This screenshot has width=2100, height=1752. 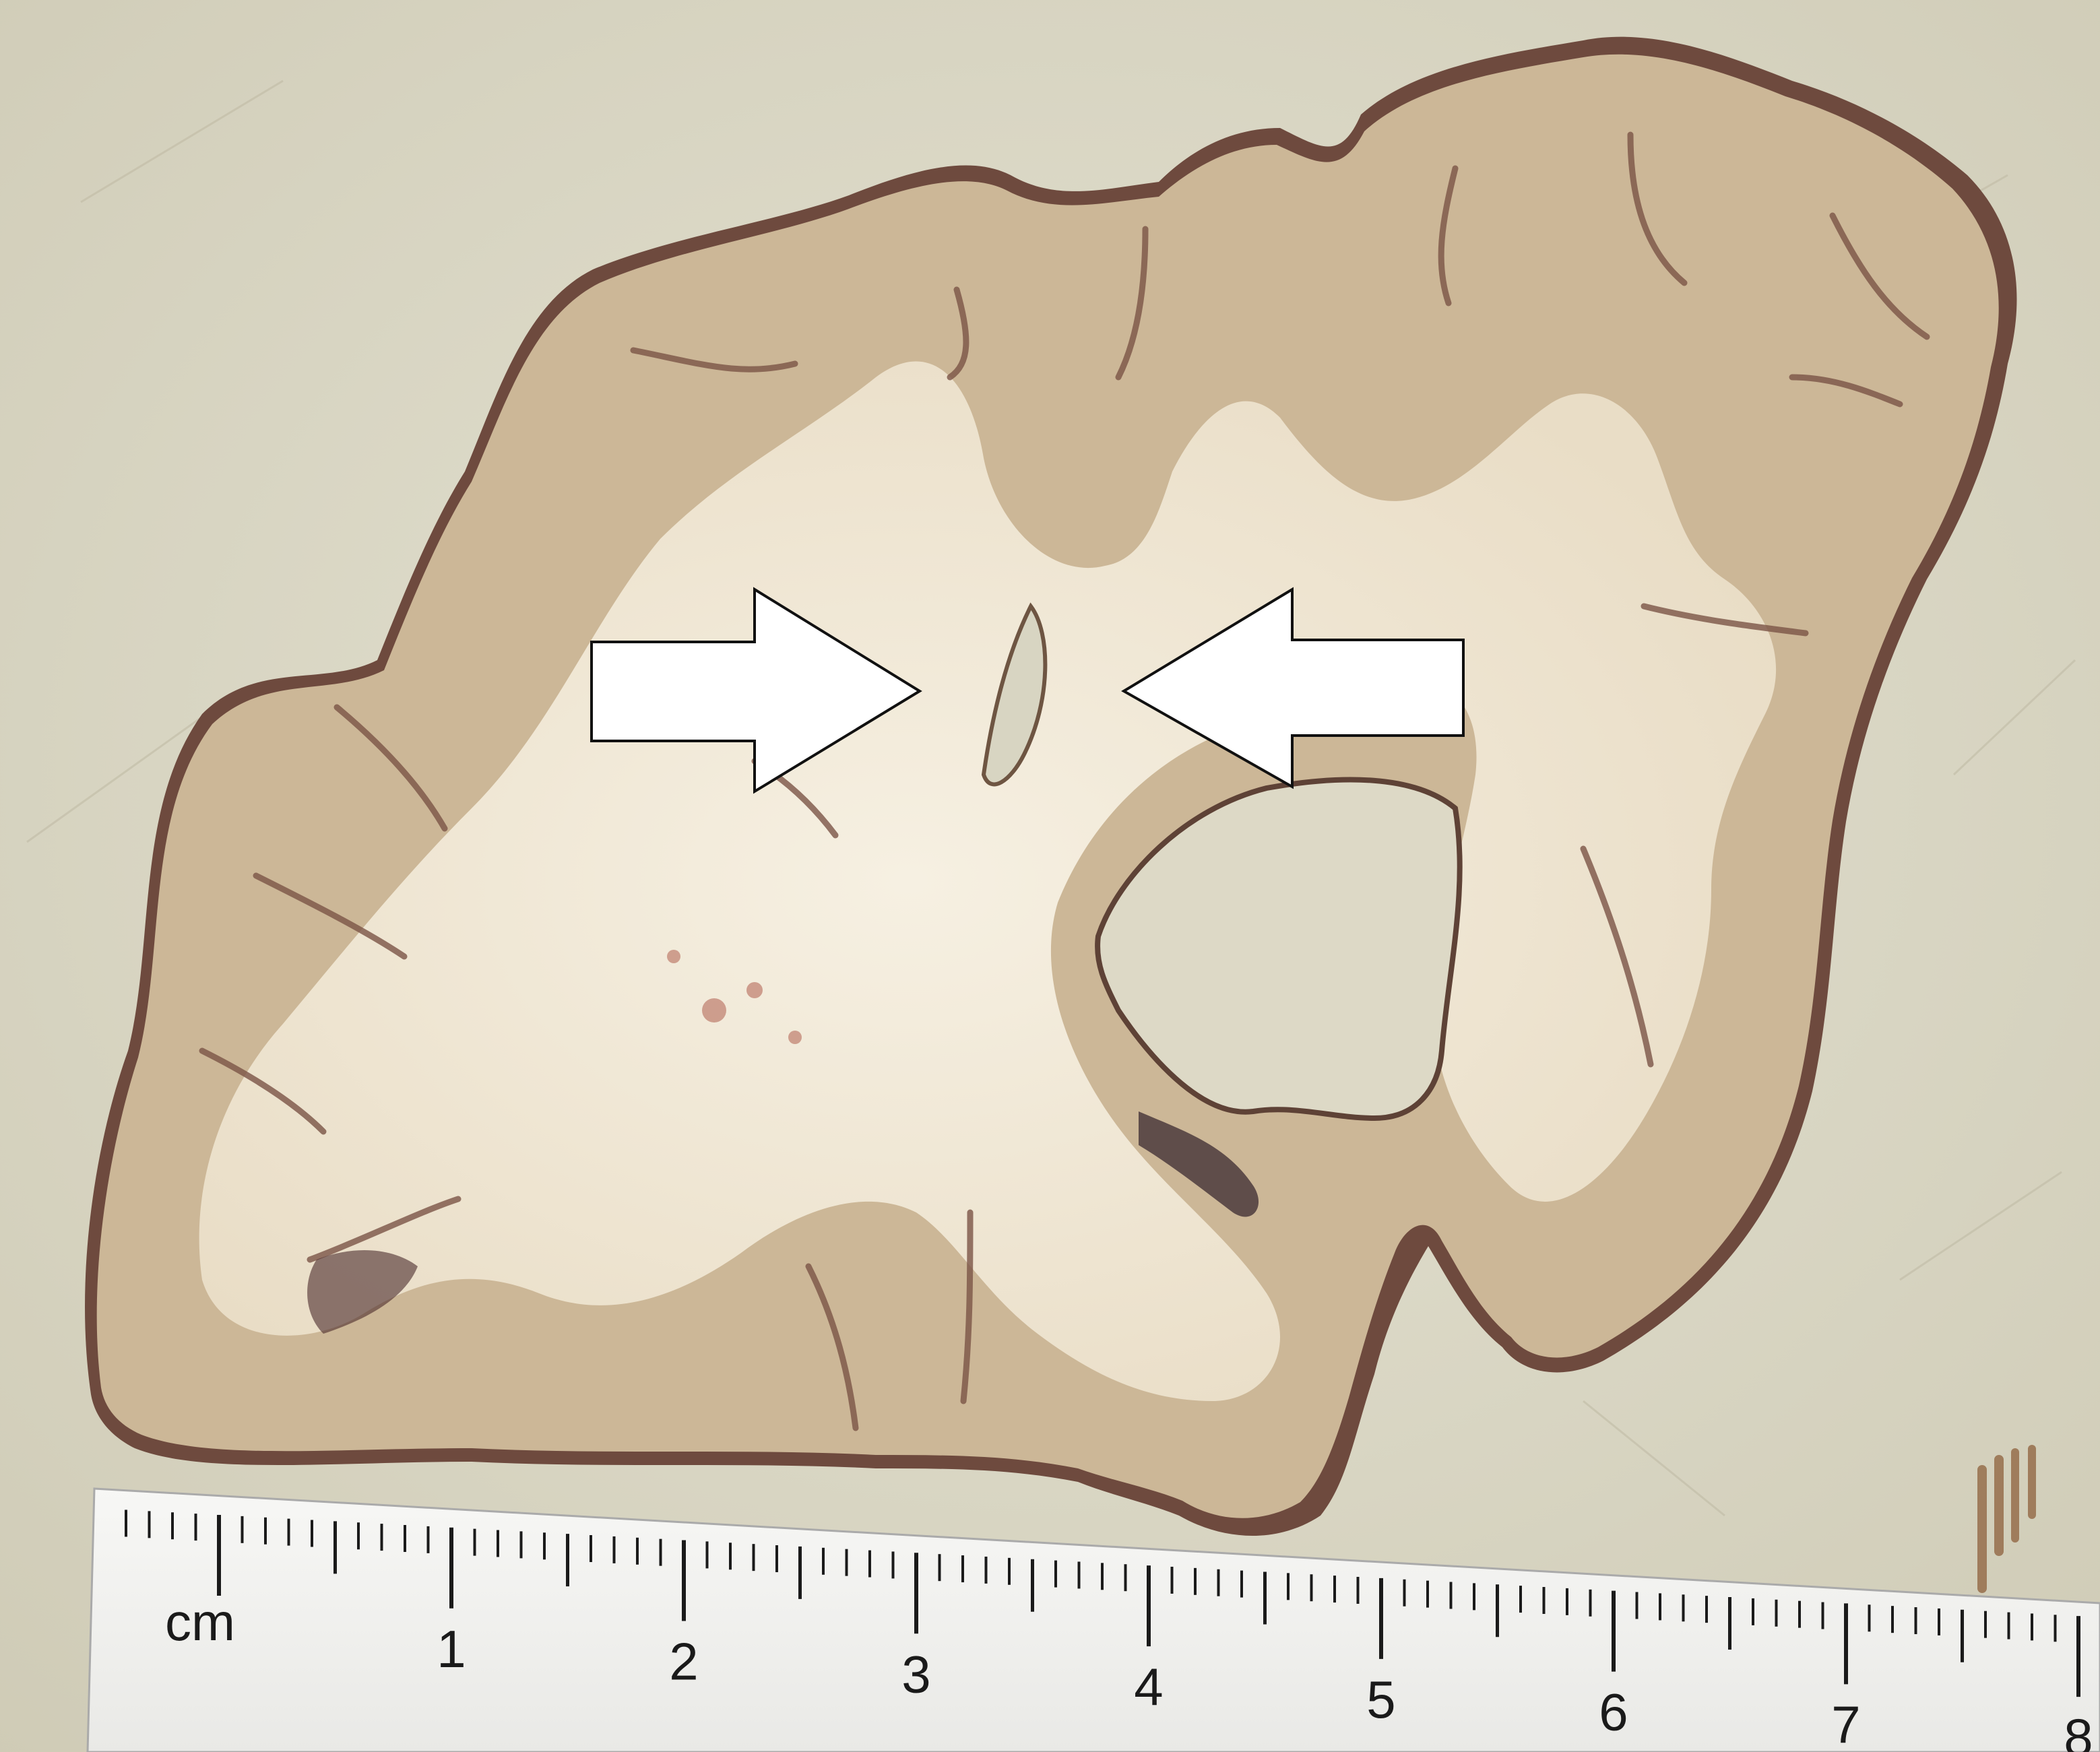 I want to click on ruler-label-8: 8, so click(x=2078, y=1730).